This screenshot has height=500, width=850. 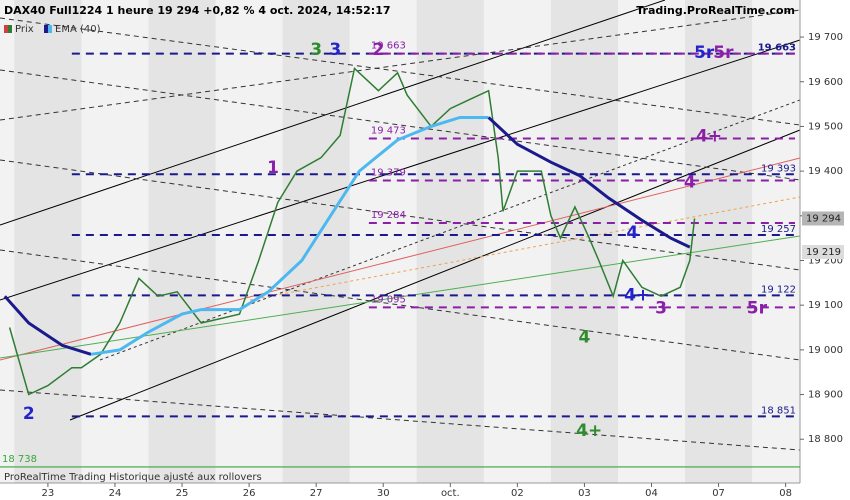 What do you see at coordinates (19, 459) in the screenshot?
I see `level-label: 18 738` at bounding box center [19, 459].